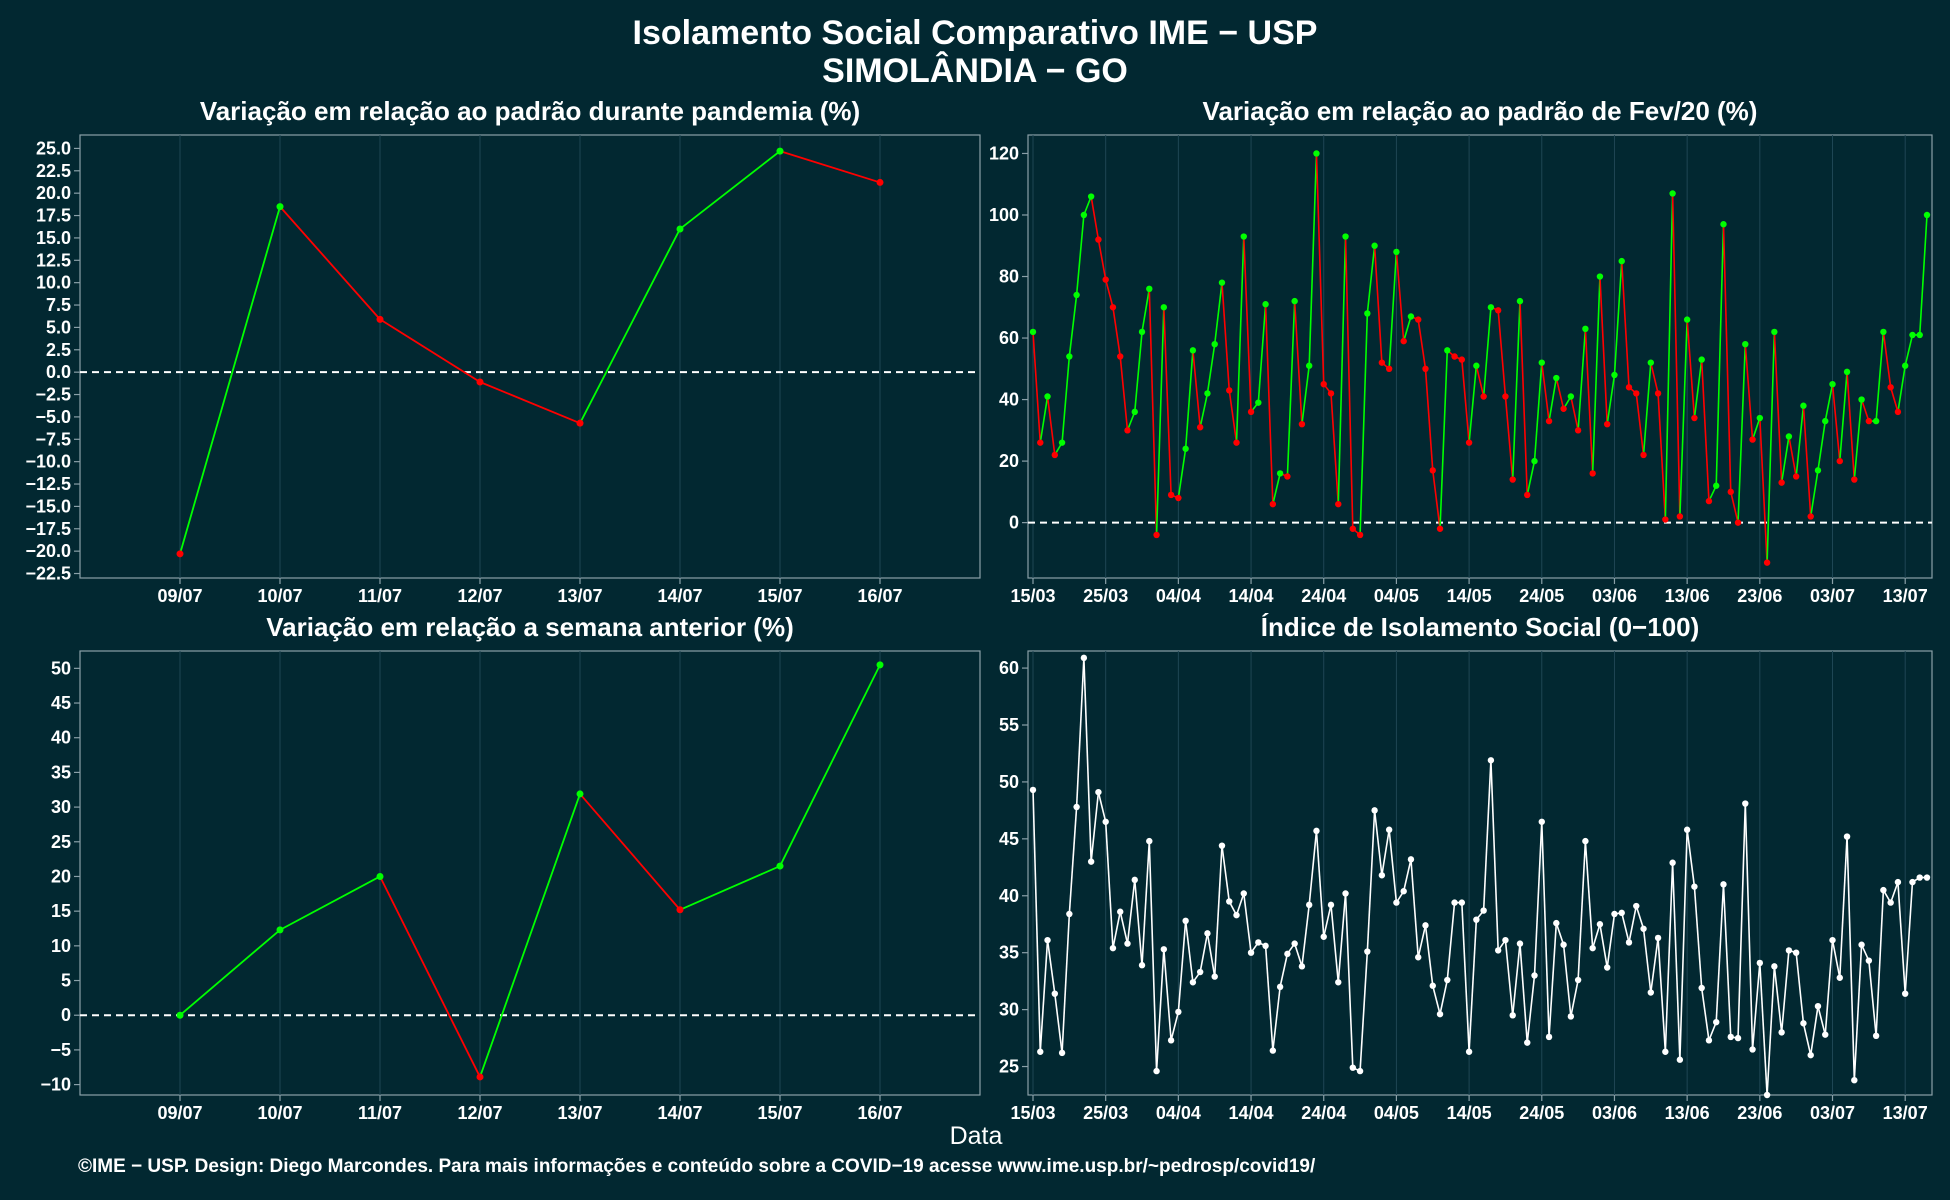 This screenshot has width=1950, height=1200. What do you see at coordinates (1323, 1113) in the screenshot?
I see `x-tick-label: 24/04` at bounding box center [1323, 1113].